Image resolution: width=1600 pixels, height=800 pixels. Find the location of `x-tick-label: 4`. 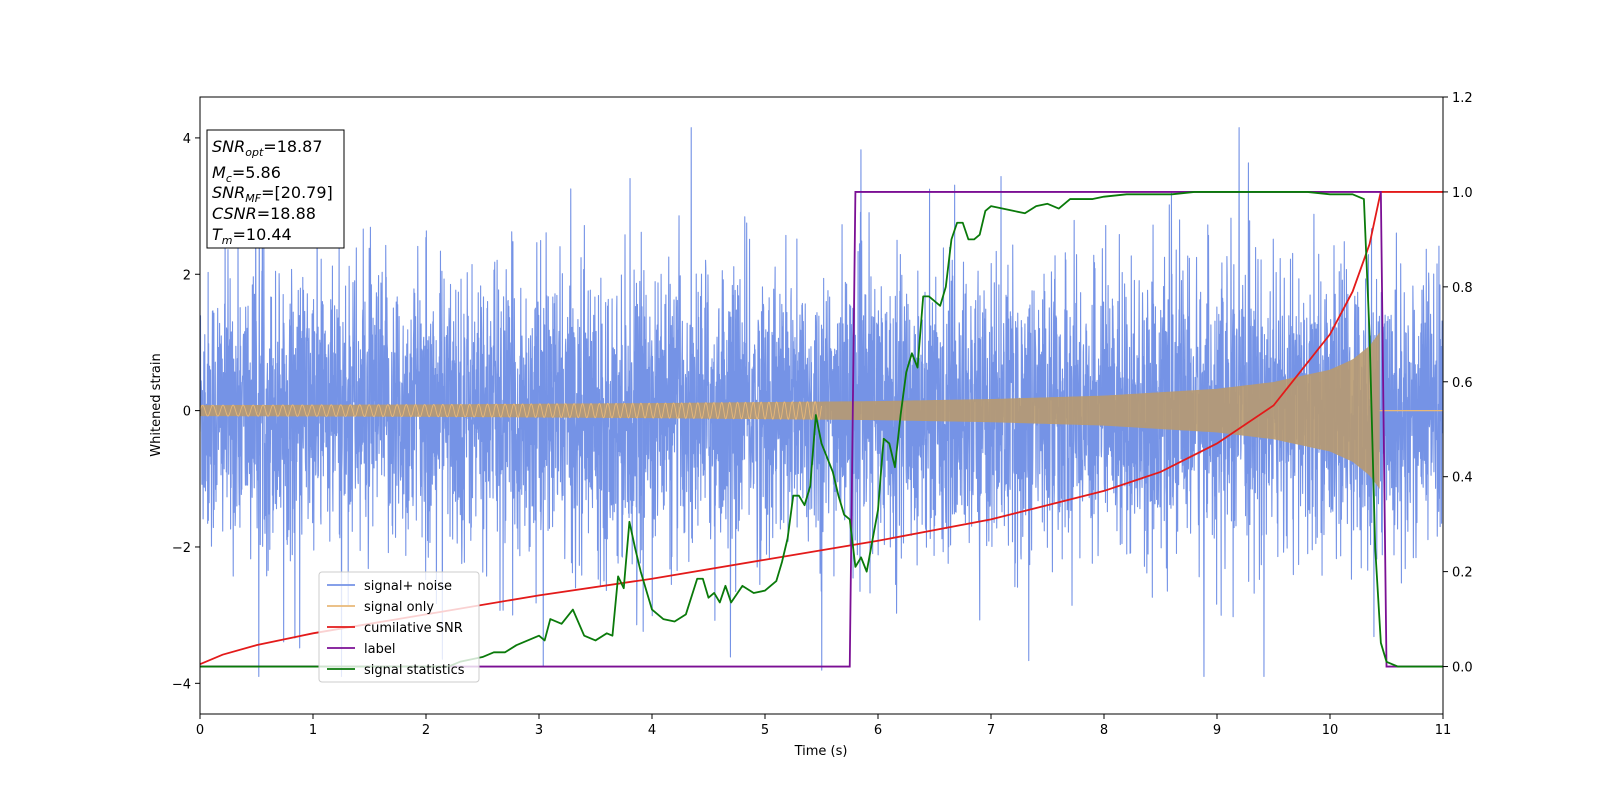

x-tick-label: 4 is located at coordinates (652, 730).